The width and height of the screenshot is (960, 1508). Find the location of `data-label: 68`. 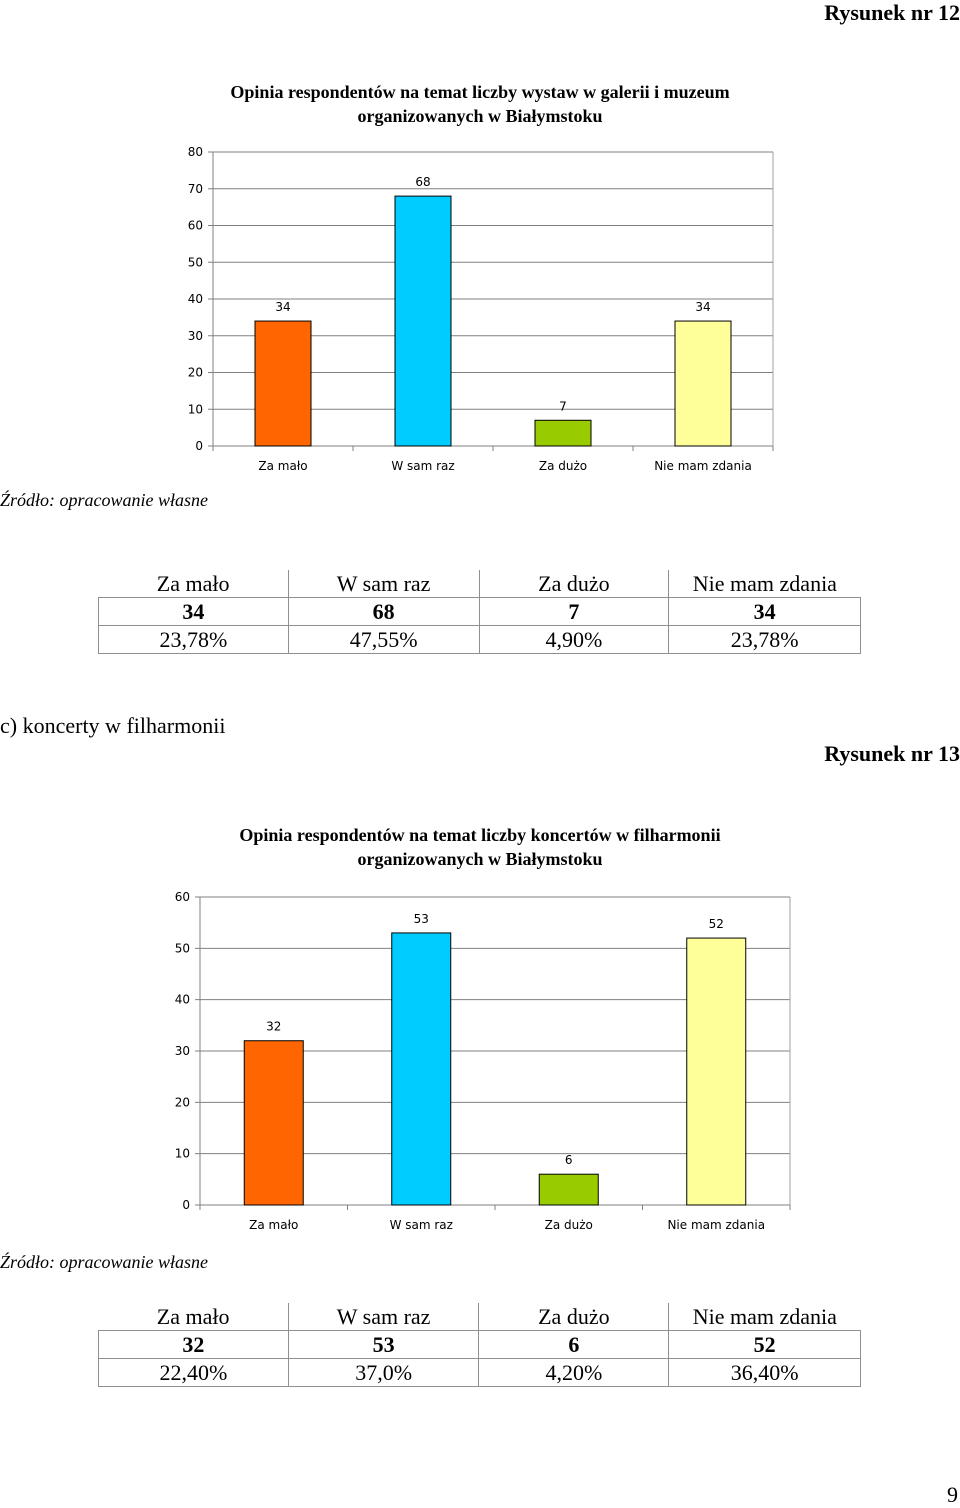

data-label: 68 is located at coordinates (422, 182).